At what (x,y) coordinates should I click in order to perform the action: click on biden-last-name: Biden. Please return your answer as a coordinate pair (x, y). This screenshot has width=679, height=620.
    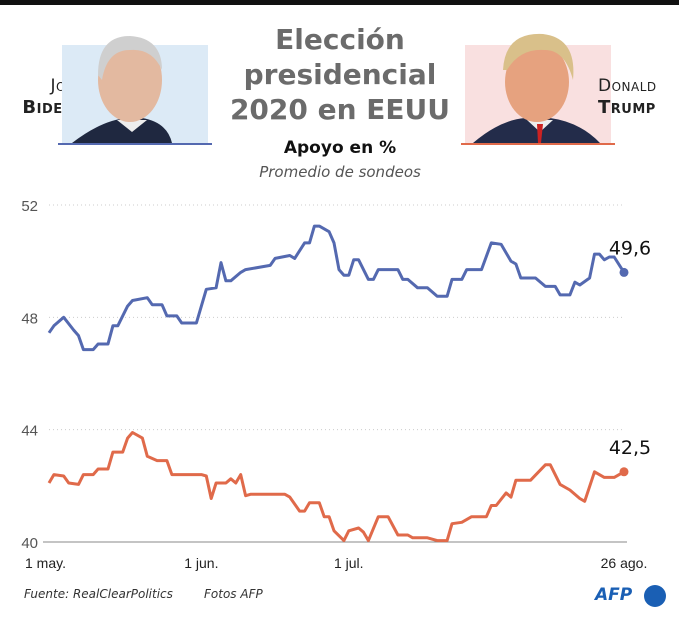
    Looking at the image, I should click on (48, 107).